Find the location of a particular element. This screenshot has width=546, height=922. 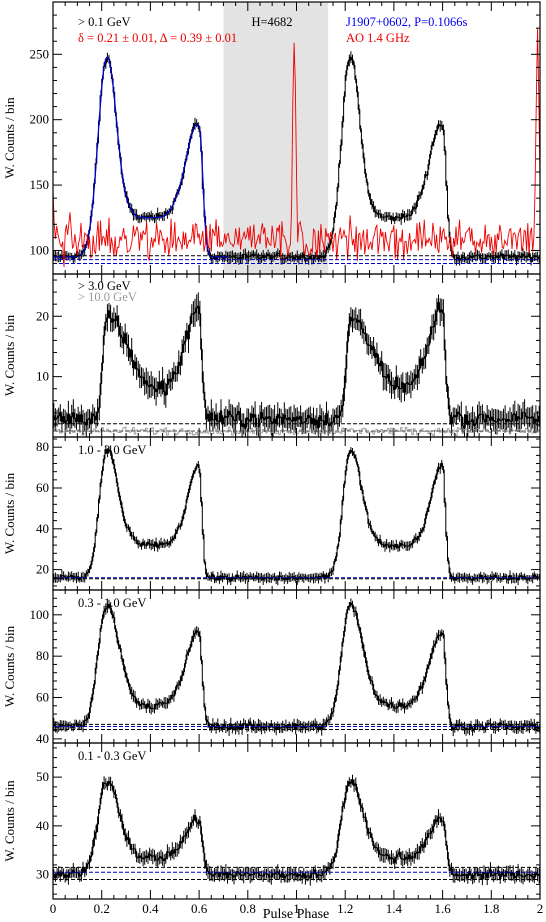

off-pulse-region is located at coordinates (276, 138).